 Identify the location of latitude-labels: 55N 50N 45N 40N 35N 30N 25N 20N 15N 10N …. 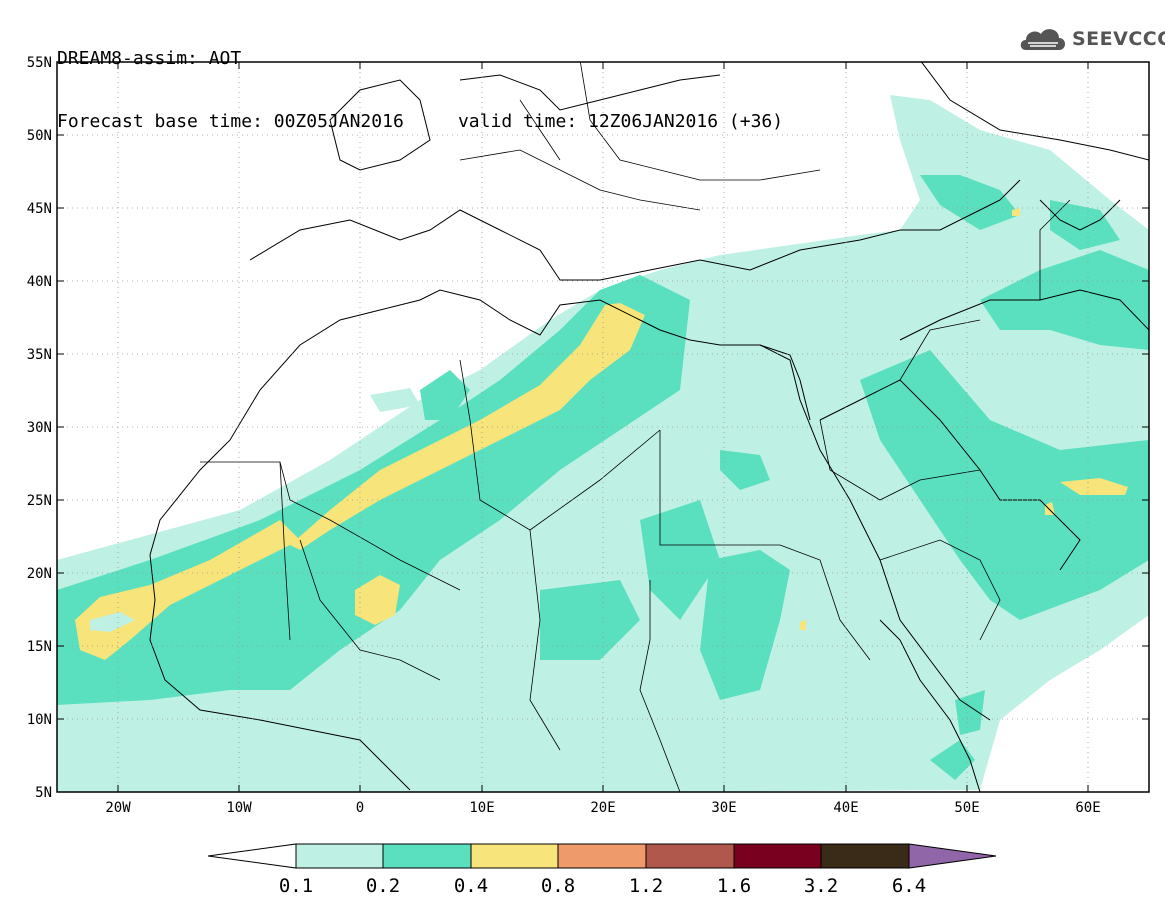
(39, 428).